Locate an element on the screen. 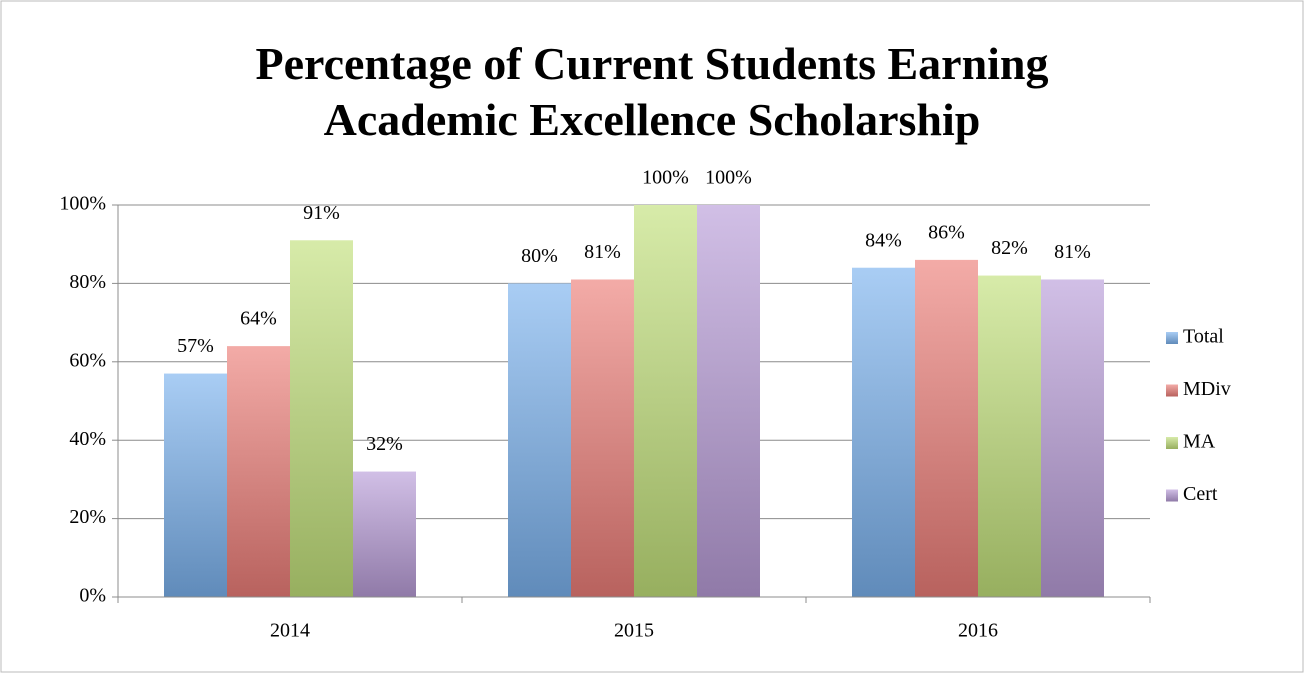 The width and height of the screenshot is (1304, 673). y-tick-label: 40% is located at coordinates (87, 439).